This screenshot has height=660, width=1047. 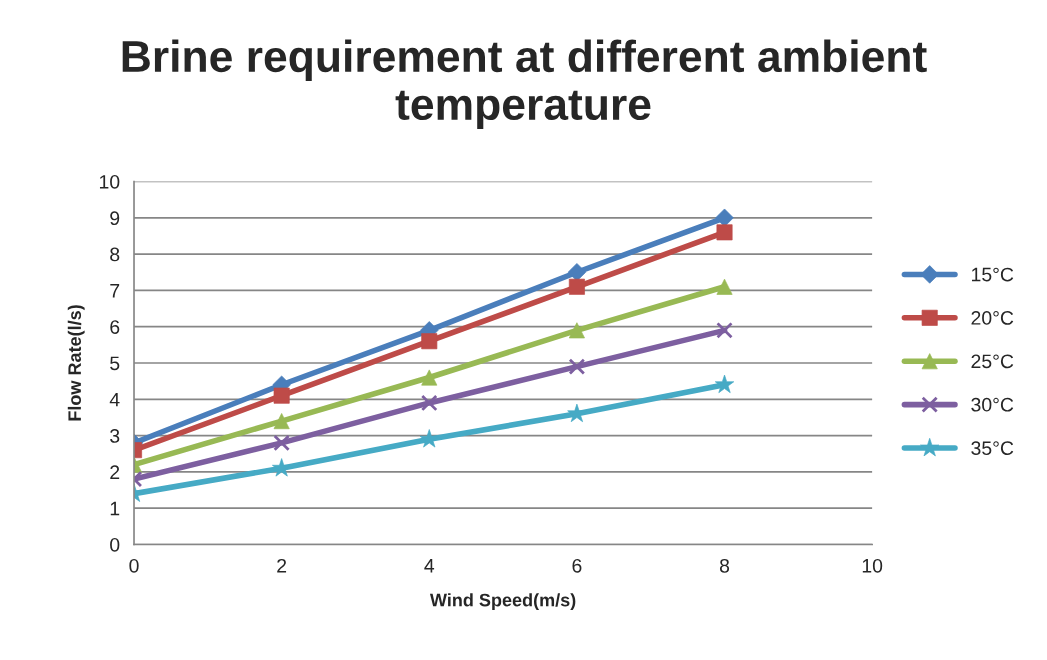 I want to click on chart-title: Brine requirement at different ambient temperature, so click(x=524, y=84).